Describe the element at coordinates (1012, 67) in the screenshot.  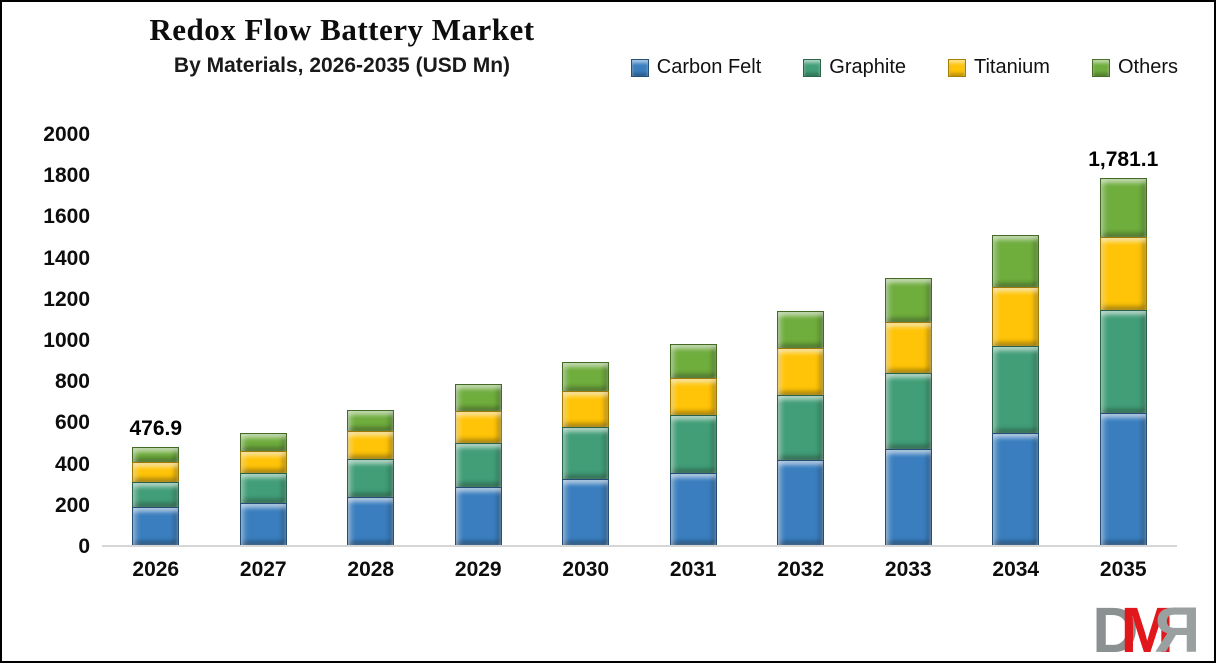
I see `legend-label: Titanium` at that location.